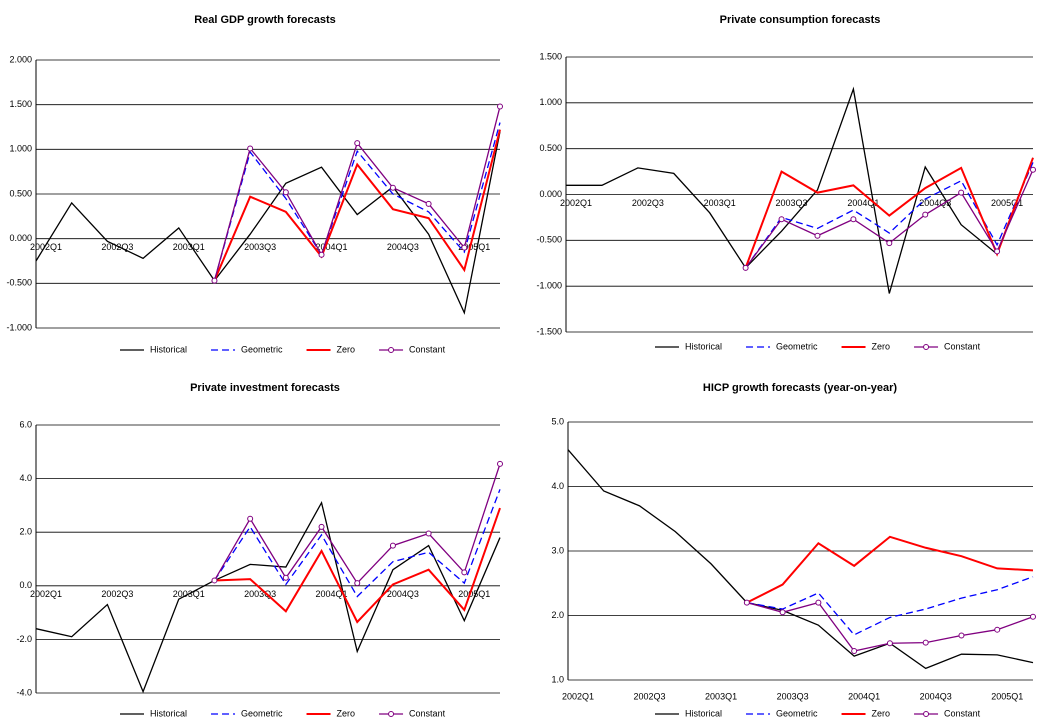 Image resolution: width=1060 pixels, height=722 pixels. What do you see at coordinates (549, 331) in the screenshot?
I see `y-tick-label: -1.500` at bounding box center [549, 331].